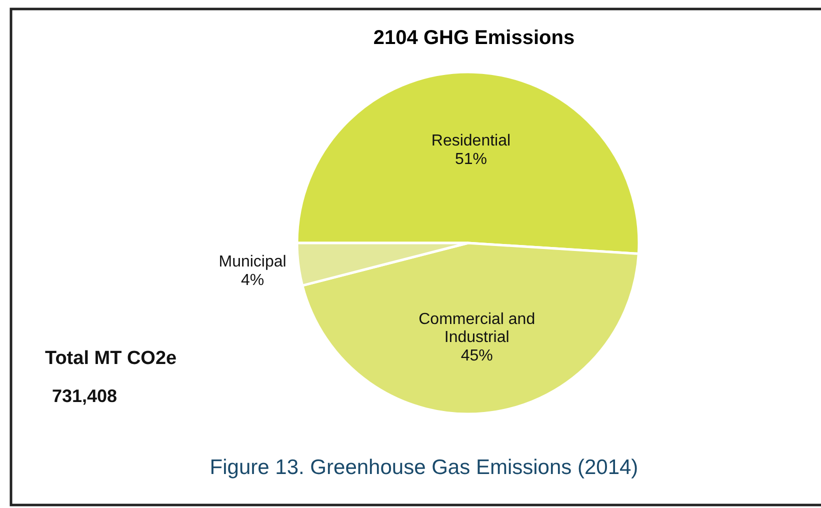 The width and height of the screenshot is (821, 508). Describe the element at coordinates (470, 159) in the screenshot. I see `data-label: 51%` at that location.